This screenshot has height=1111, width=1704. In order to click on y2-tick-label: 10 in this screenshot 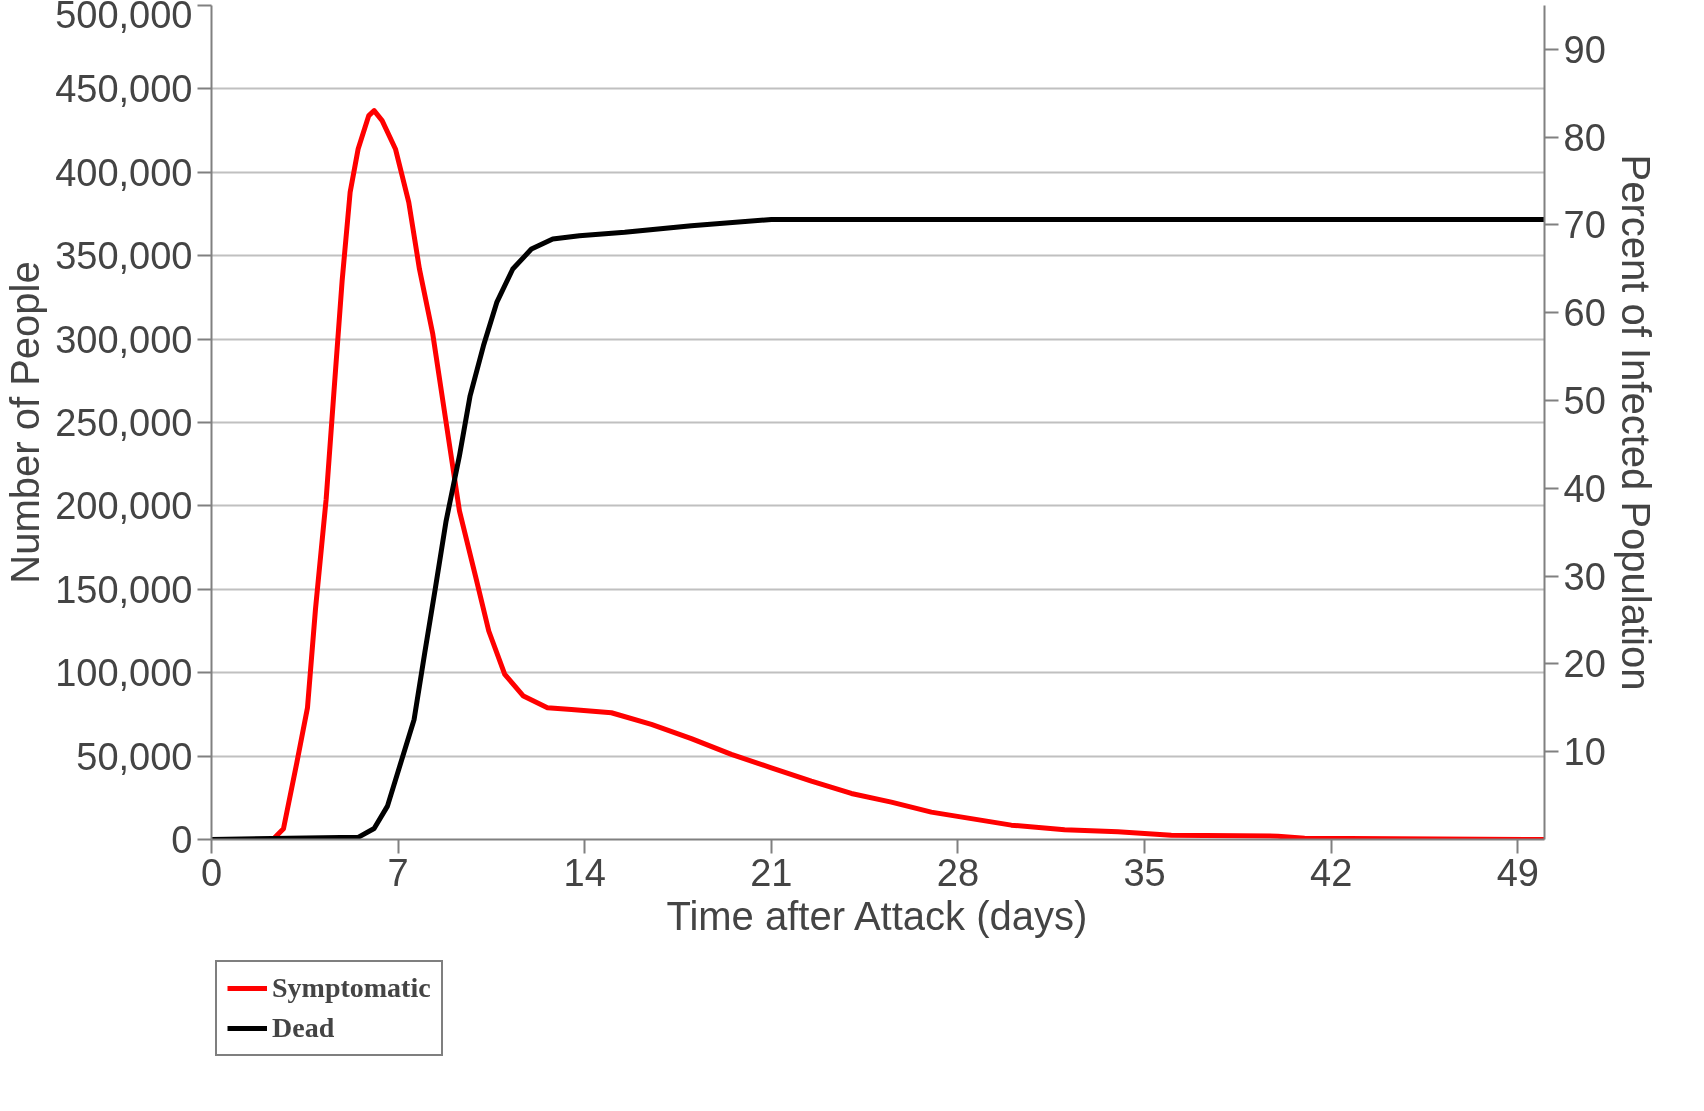, I will do `click(1584, 752)`.